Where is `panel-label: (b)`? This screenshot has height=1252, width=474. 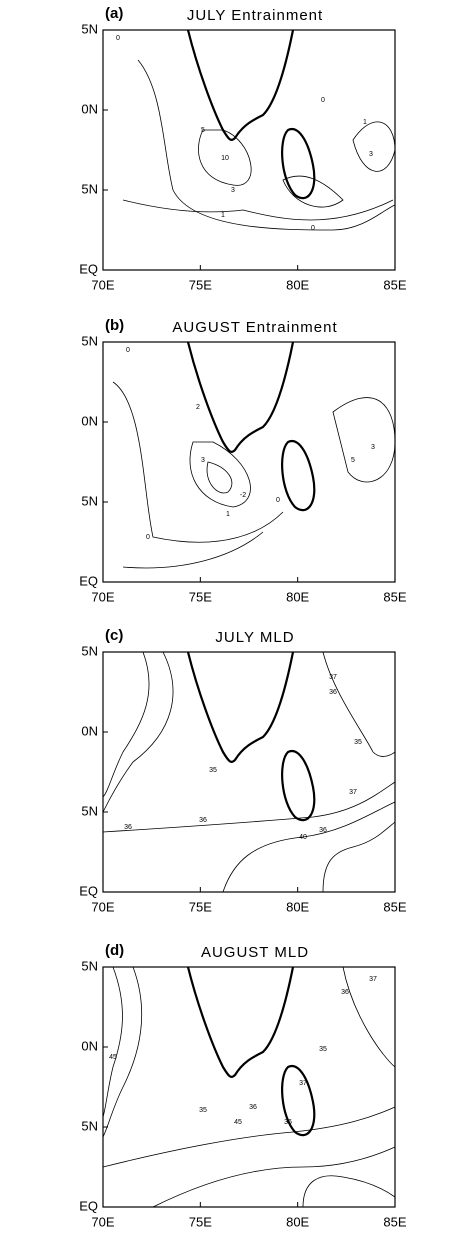 panel-label: (b) is located at coordinates (114, 325).